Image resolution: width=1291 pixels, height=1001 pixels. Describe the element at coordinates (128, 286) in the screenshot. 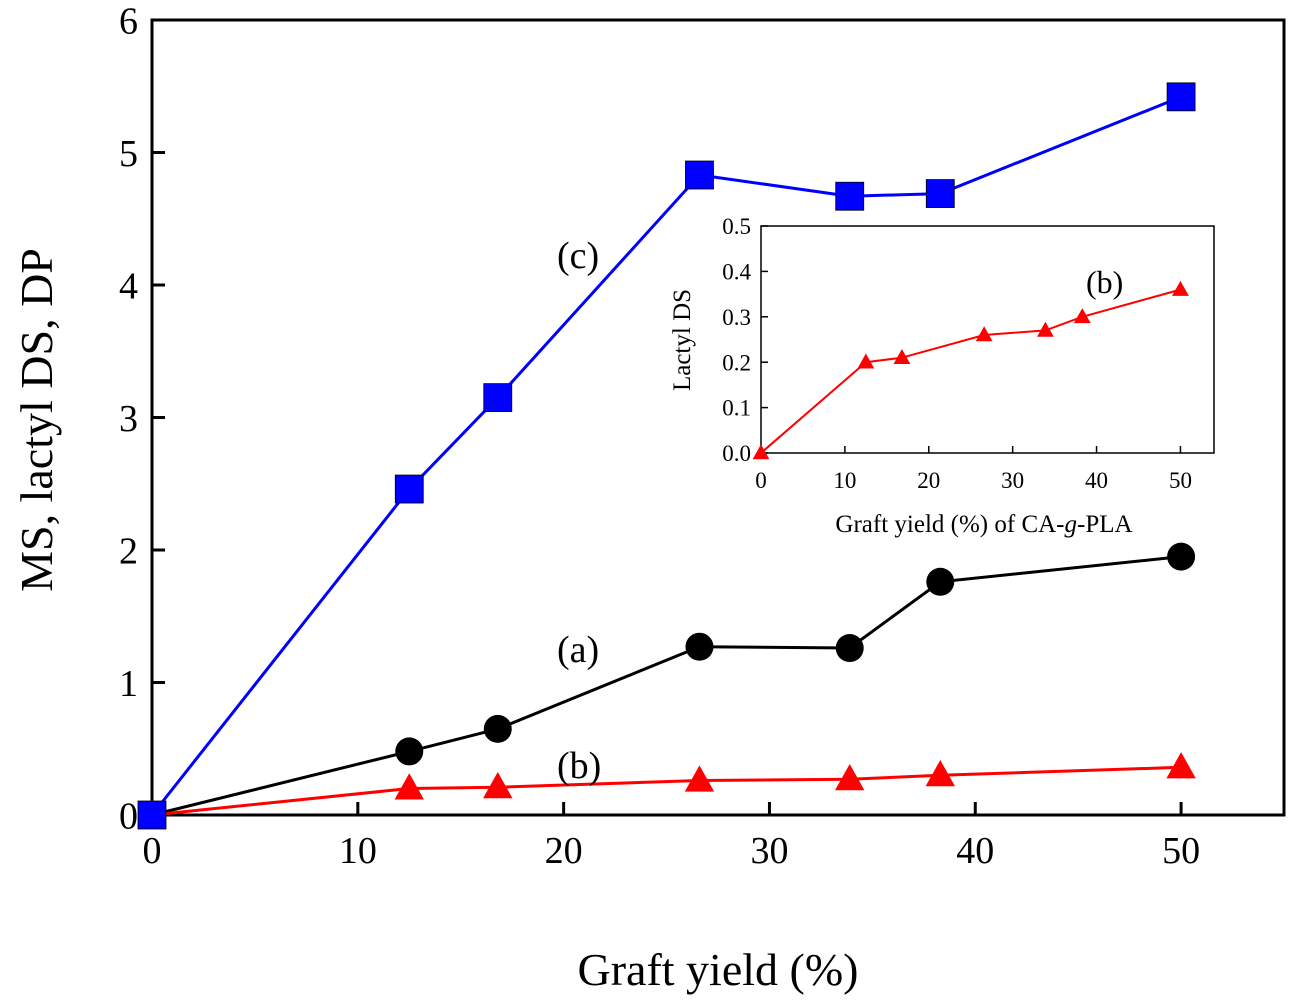

I see `main-y-tick-label: 4` at that location.